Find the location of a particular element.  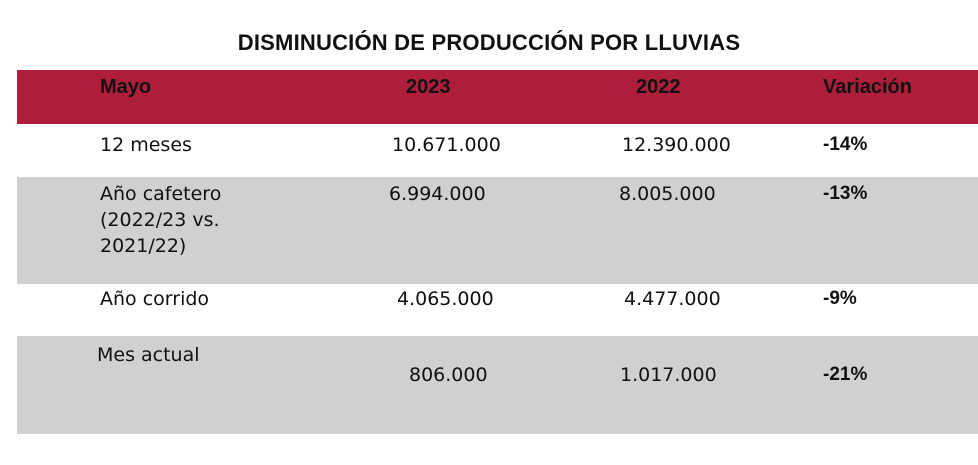

page-title: DISMINUCIÓN DE PRODUCCIÓN POR LLUVIAS is located at coordinates (489, 42).